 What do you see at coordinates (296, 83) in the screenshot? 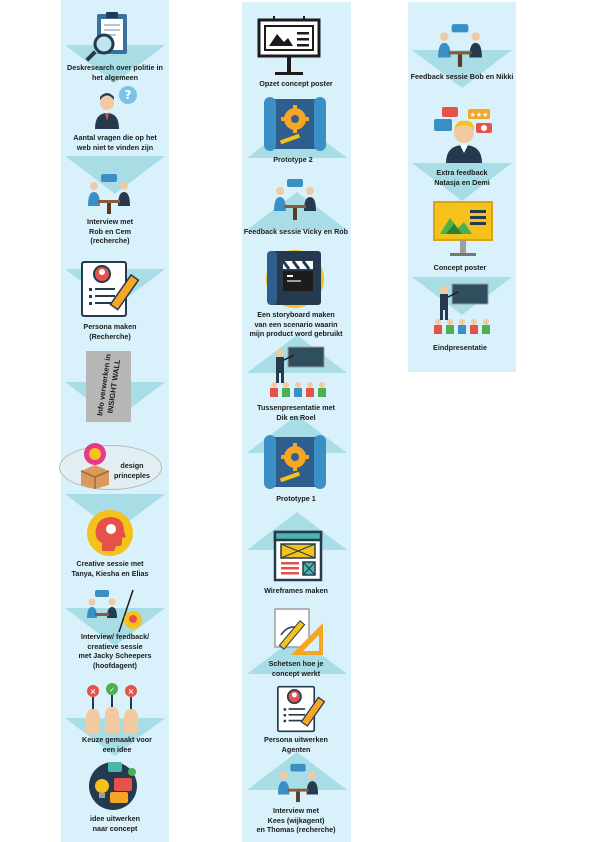
I see `step-label: Opzet concept poster` at bounding box center [296, 83].